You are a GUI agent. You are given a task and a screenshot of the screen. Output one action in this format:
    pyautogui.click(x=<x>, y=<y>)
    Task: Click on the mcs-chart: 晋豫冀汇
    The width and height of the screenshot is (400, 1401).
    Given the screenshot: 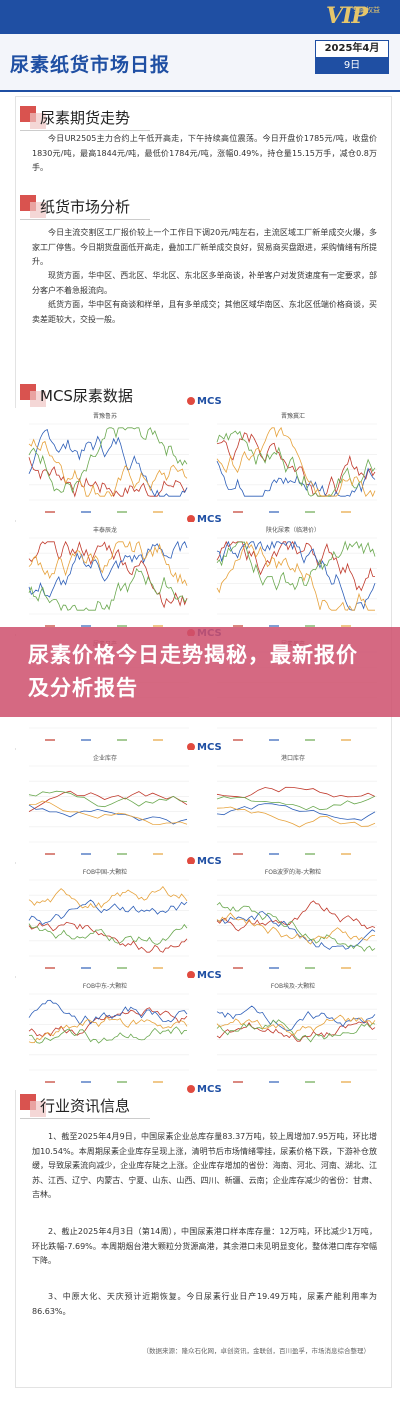 What is the action you would take?
    pyautogui.click(x=293, y=464)
    